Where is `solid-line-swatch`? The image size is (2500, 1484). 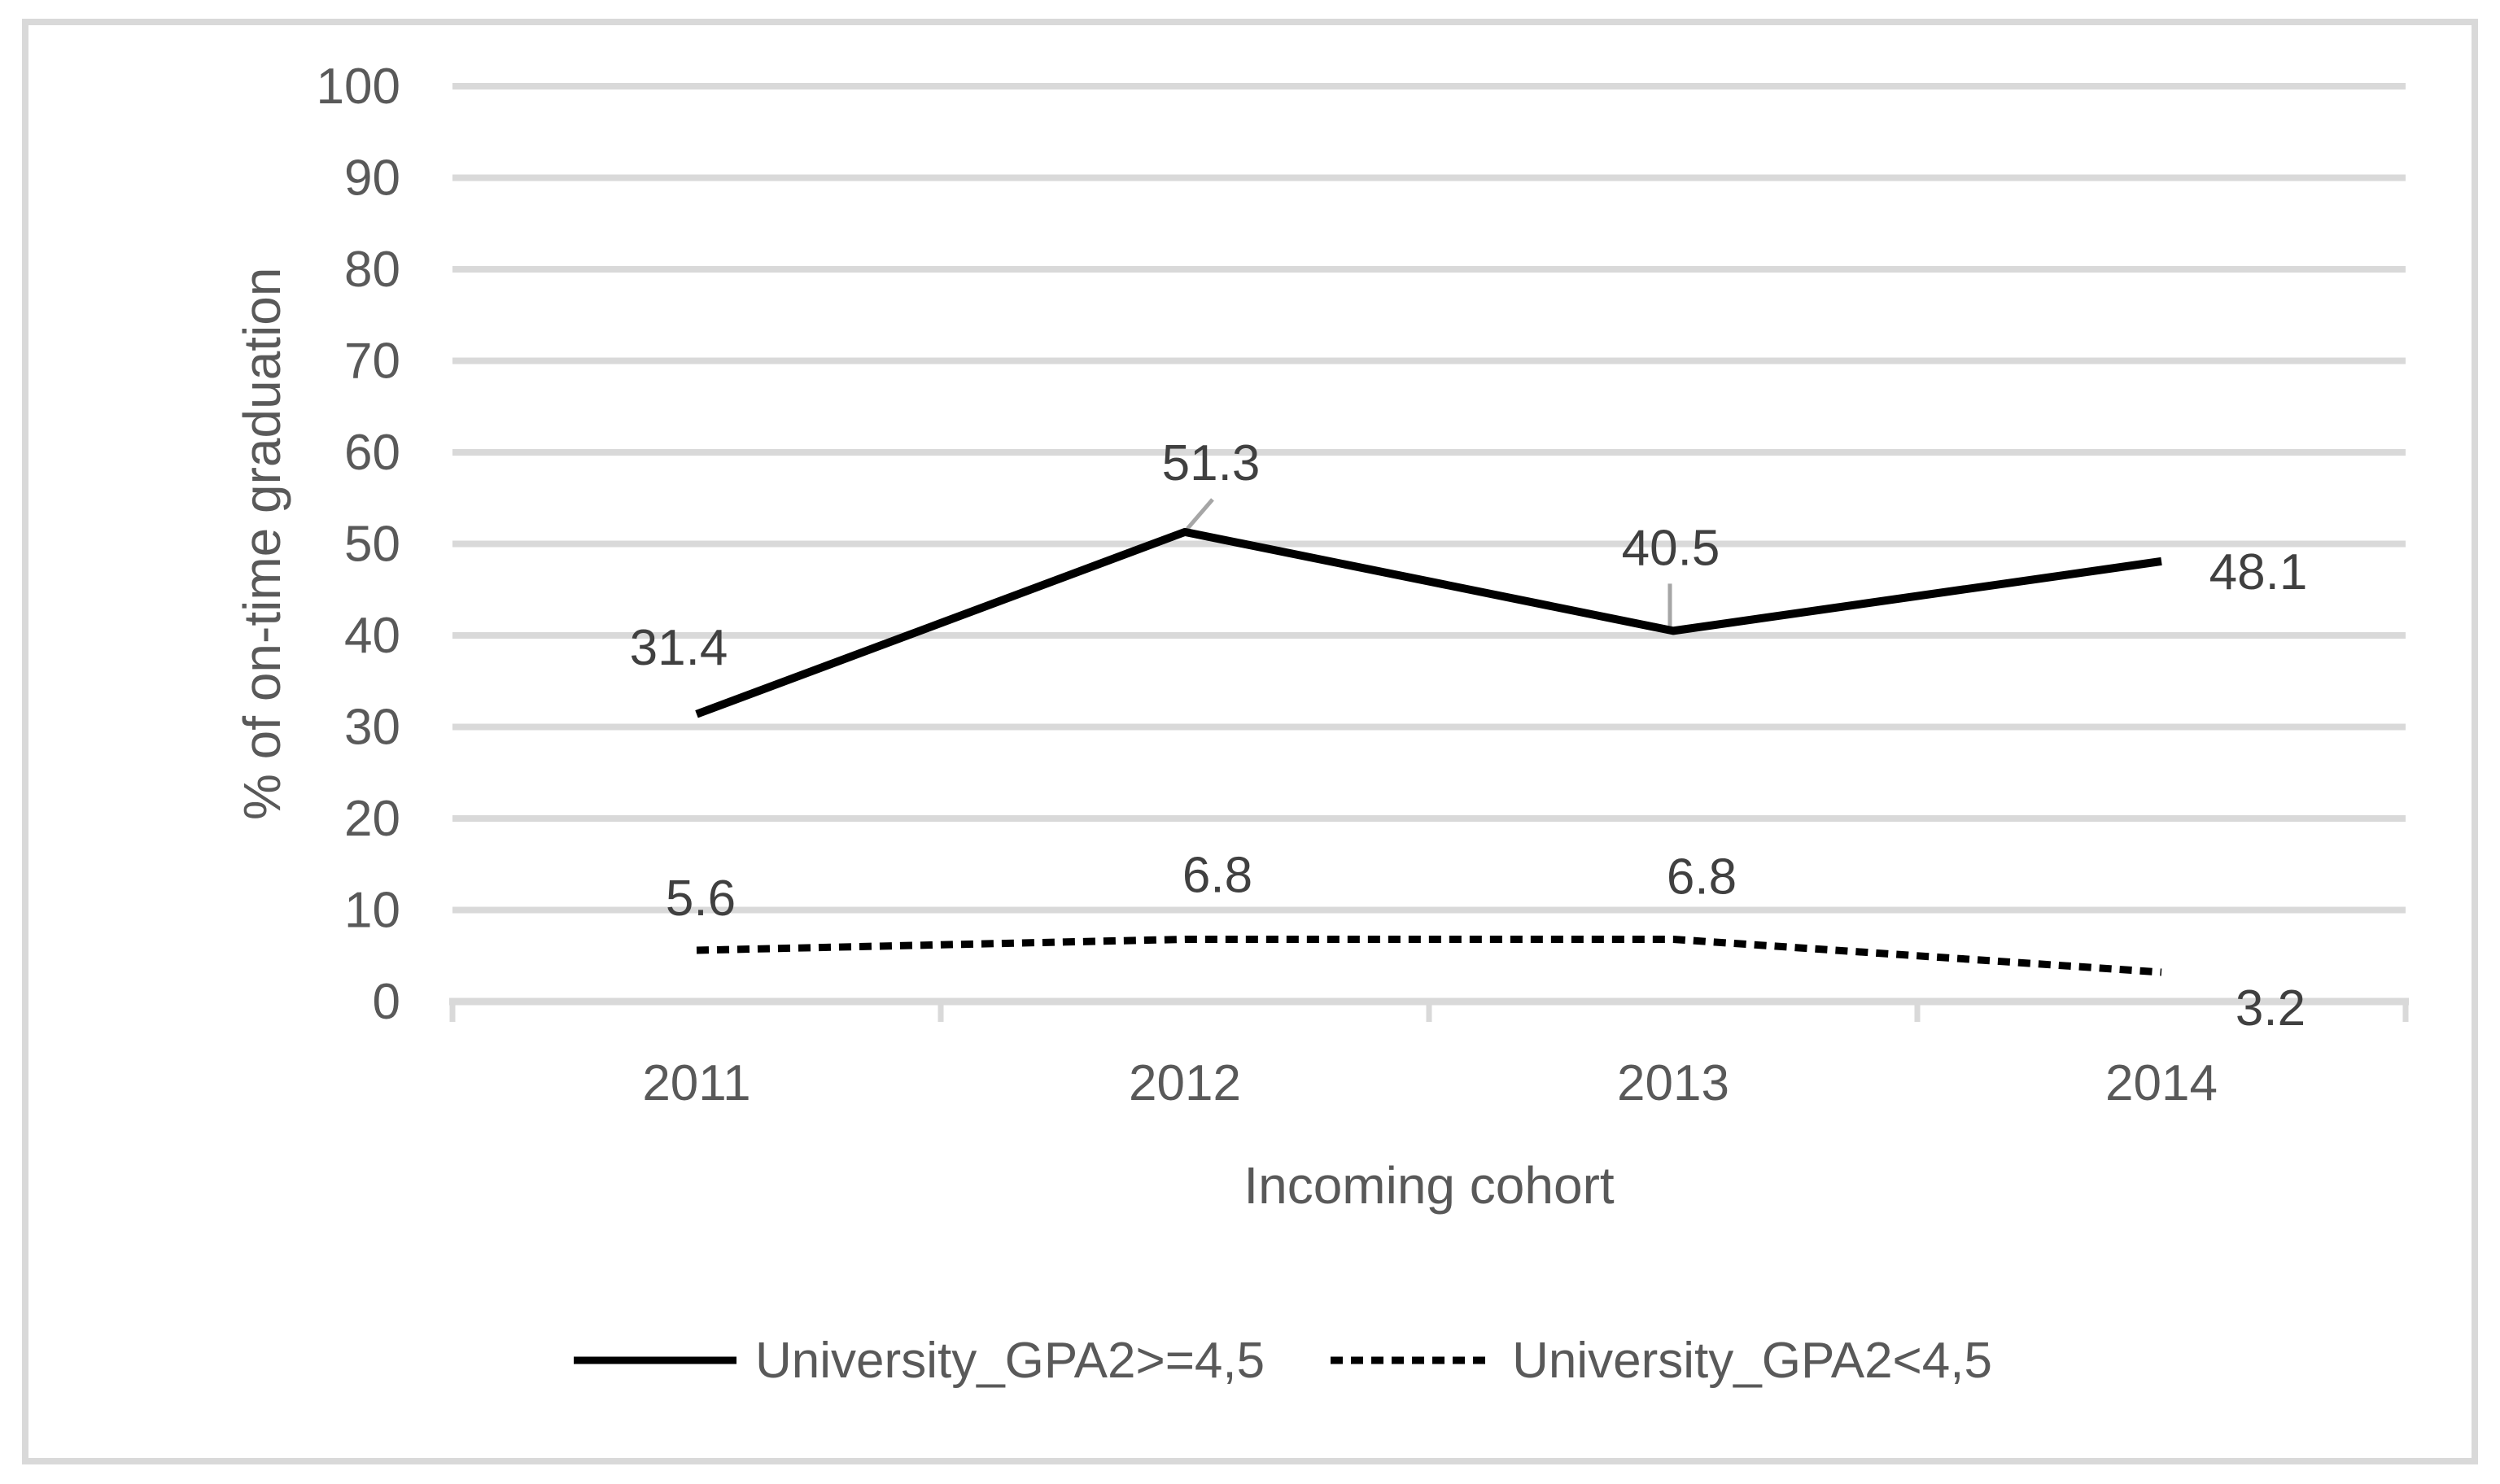 solid-line-swatch is located at coordinates (655, 1360).